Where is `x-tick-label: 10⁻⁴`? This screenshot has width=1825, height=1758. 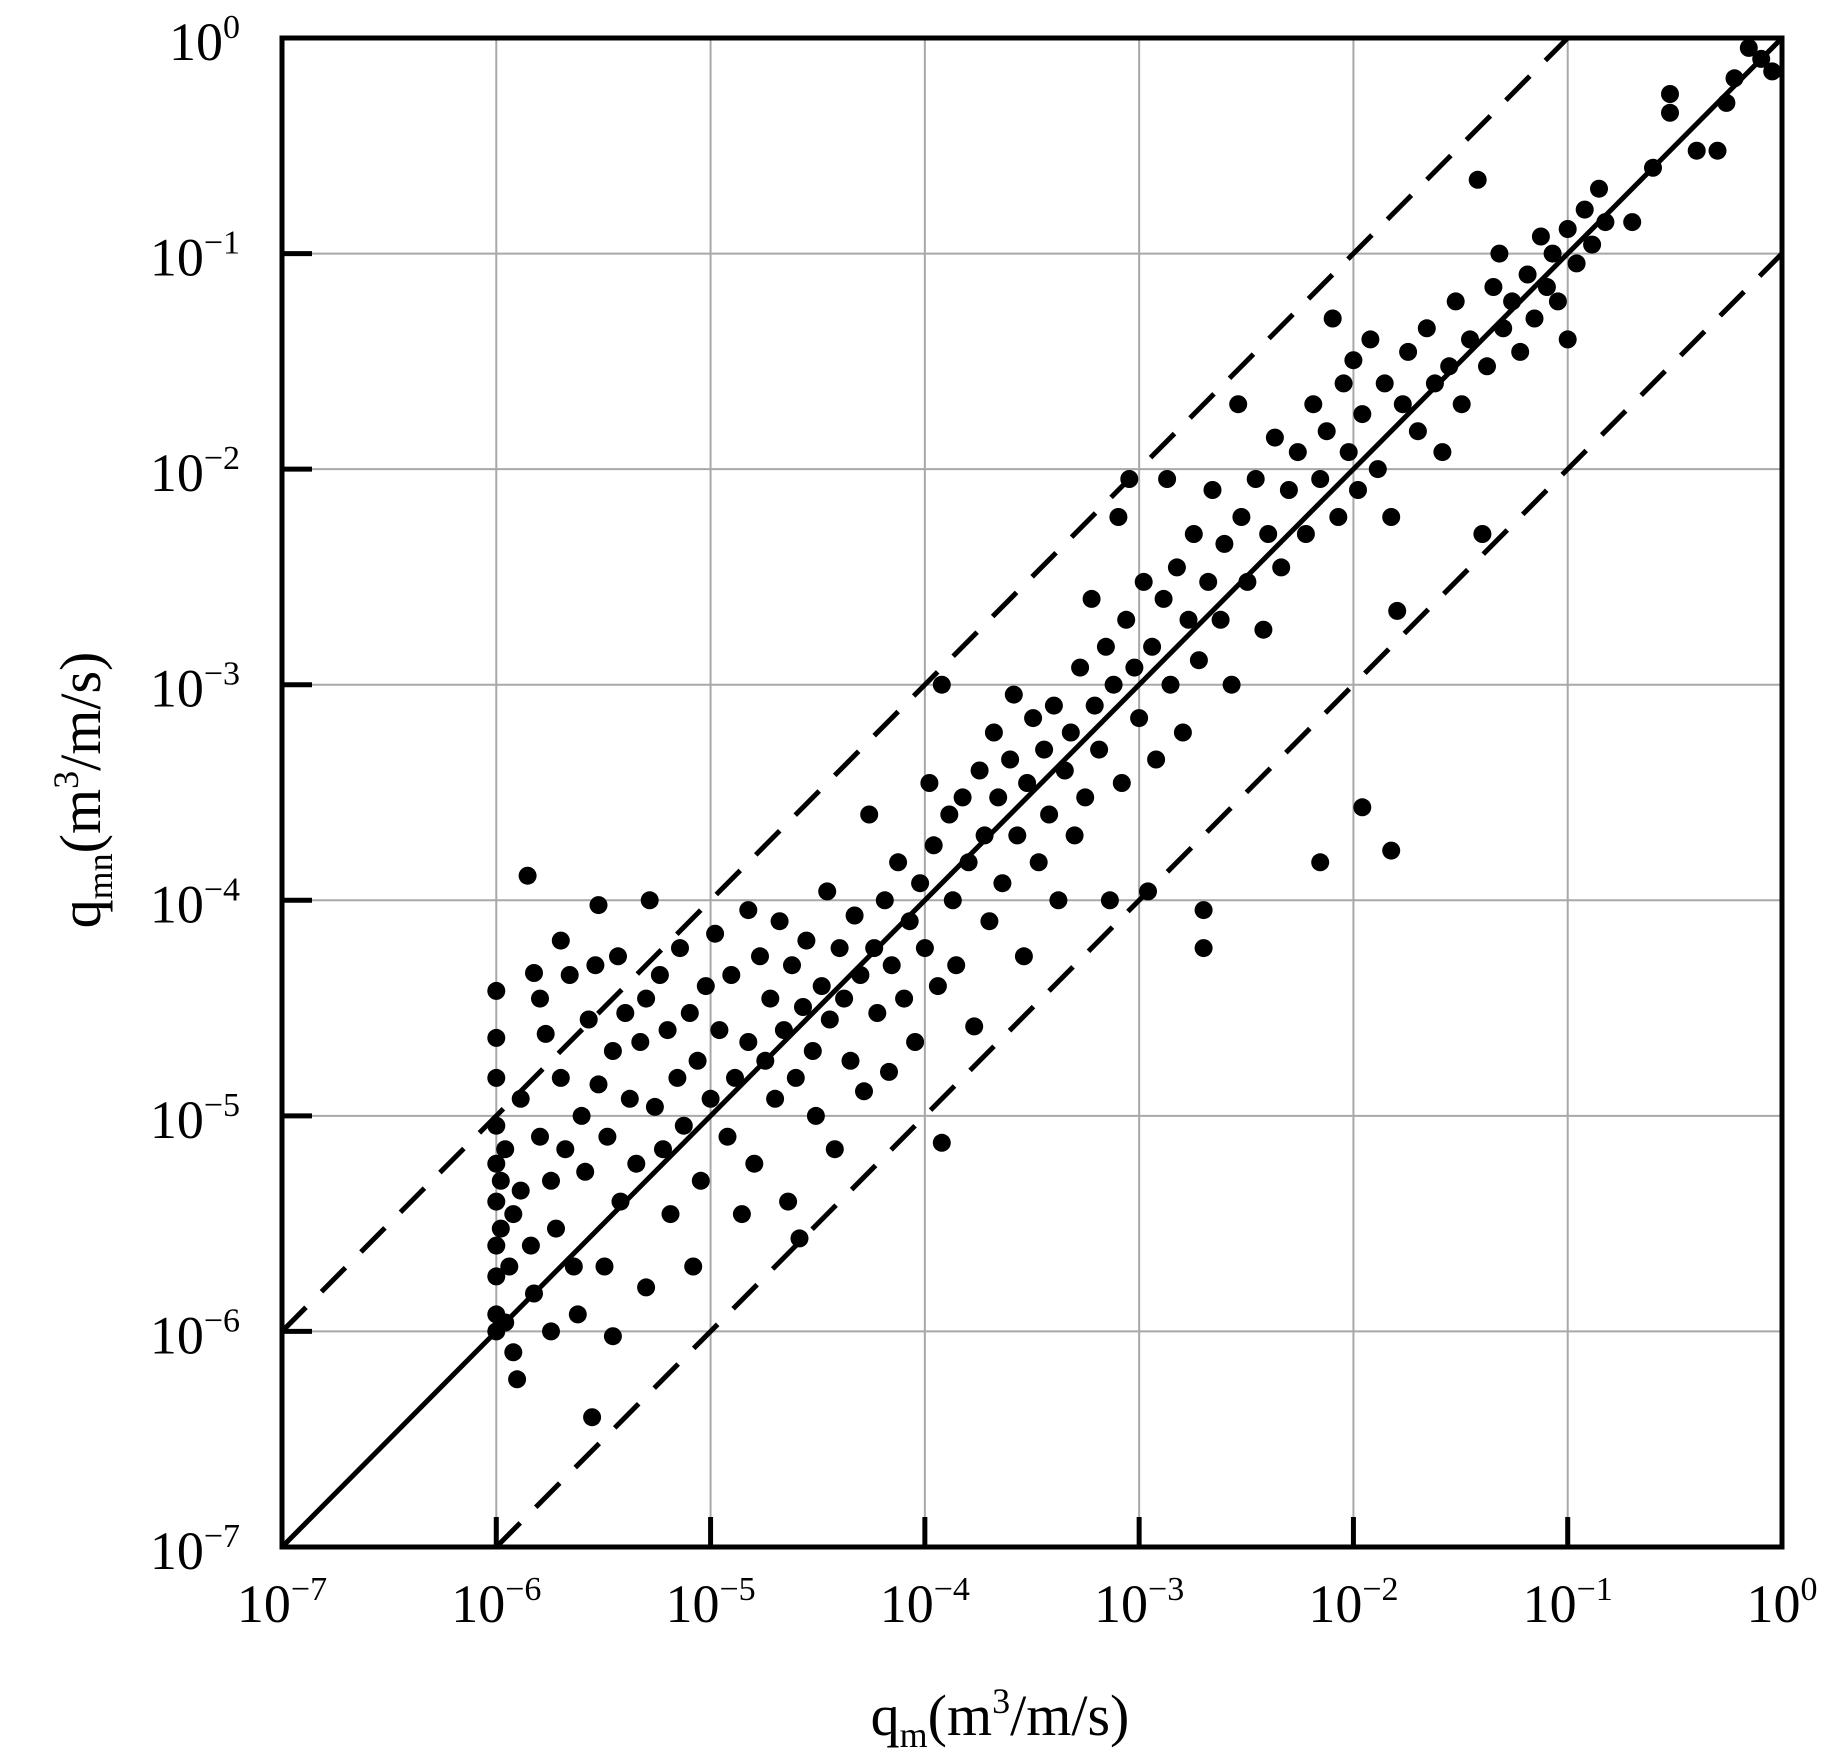
x-tick-label: 10⁻⁴ is located at coordinates (925, 1602).